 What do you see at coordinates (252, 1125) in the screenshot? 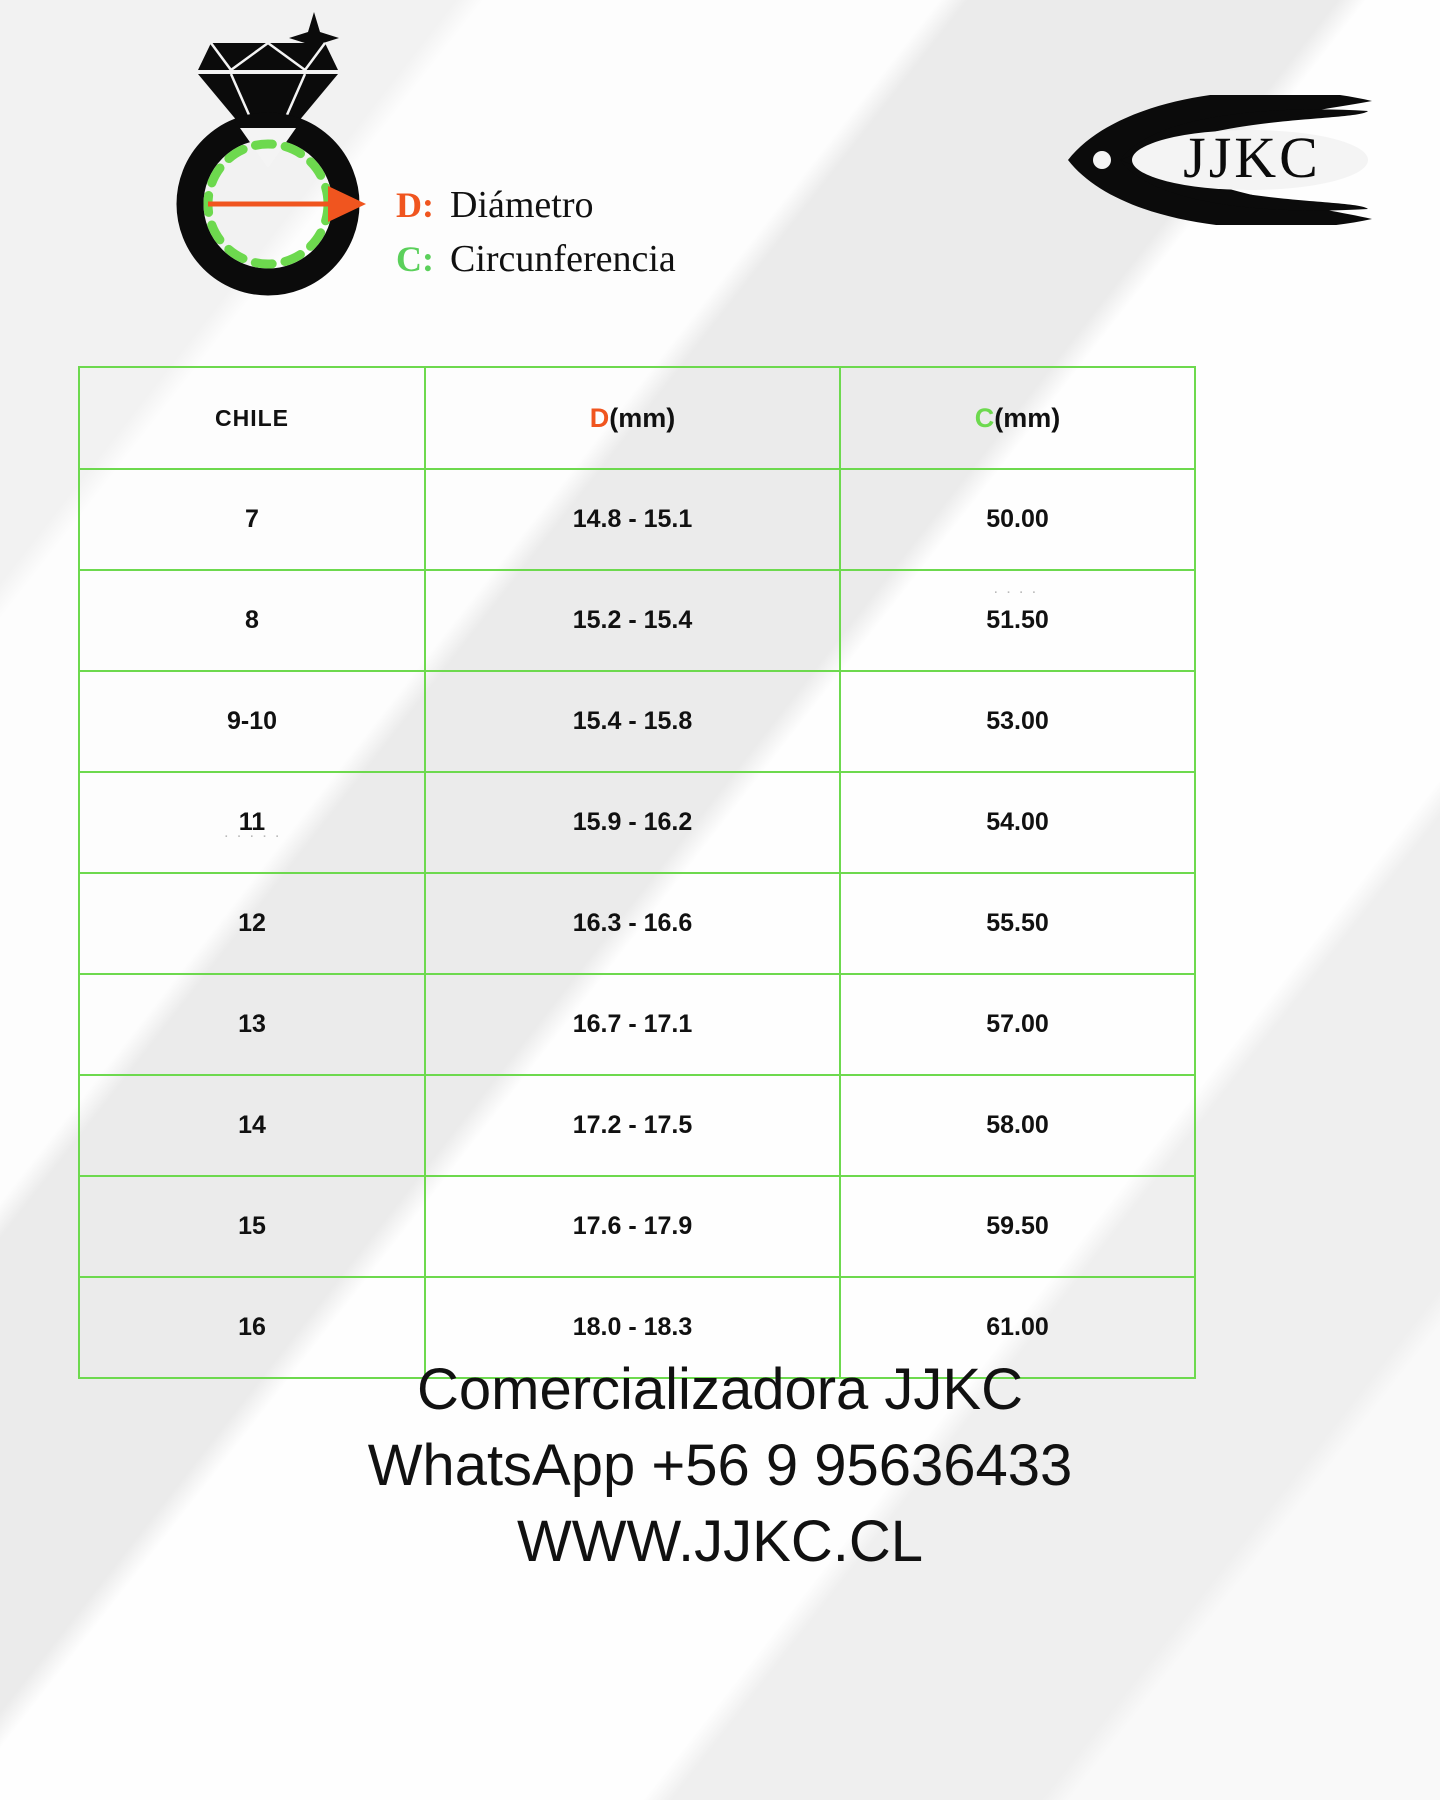
I see `cell-chile: 14` at bounding box center [252, 1125].